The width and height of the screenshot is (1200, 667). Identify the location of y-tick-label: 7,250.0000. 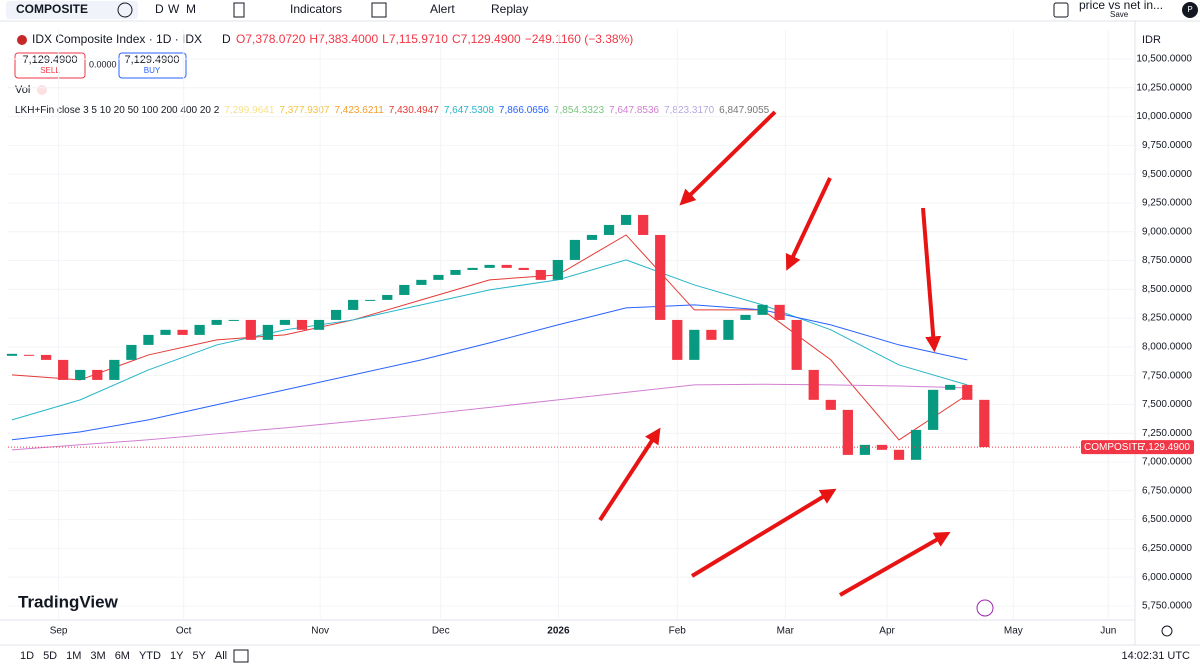
(1167, 433).